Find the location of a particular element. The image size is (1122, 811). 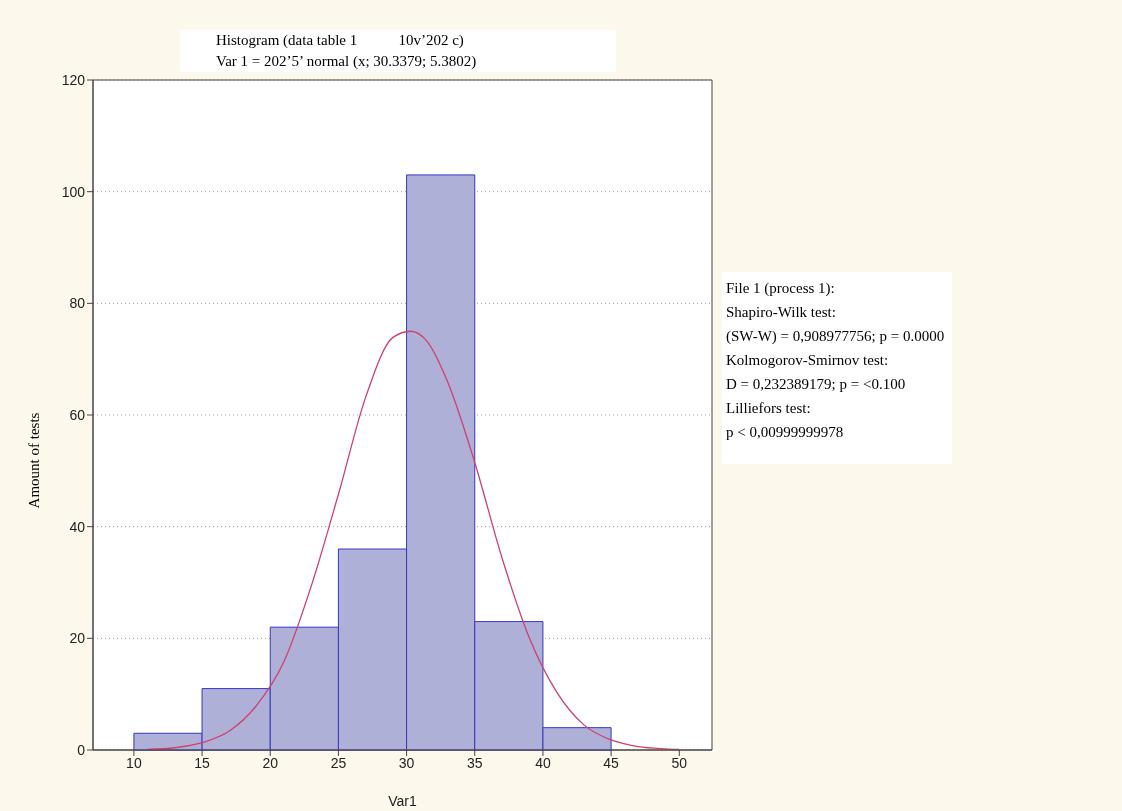

text: File 1 (process 1): is located at coordinates (781, 288).